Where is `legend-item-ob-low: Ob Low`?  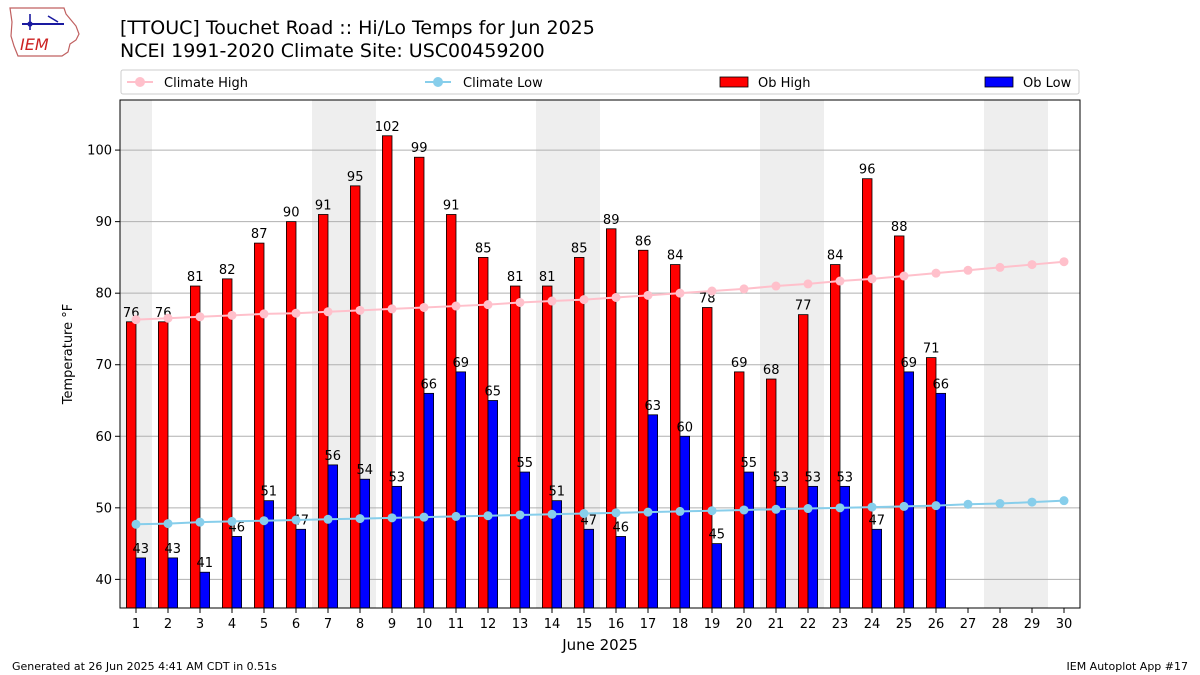
legend-item-ob-low: Ob Low is located at coordinates (1028, 83).